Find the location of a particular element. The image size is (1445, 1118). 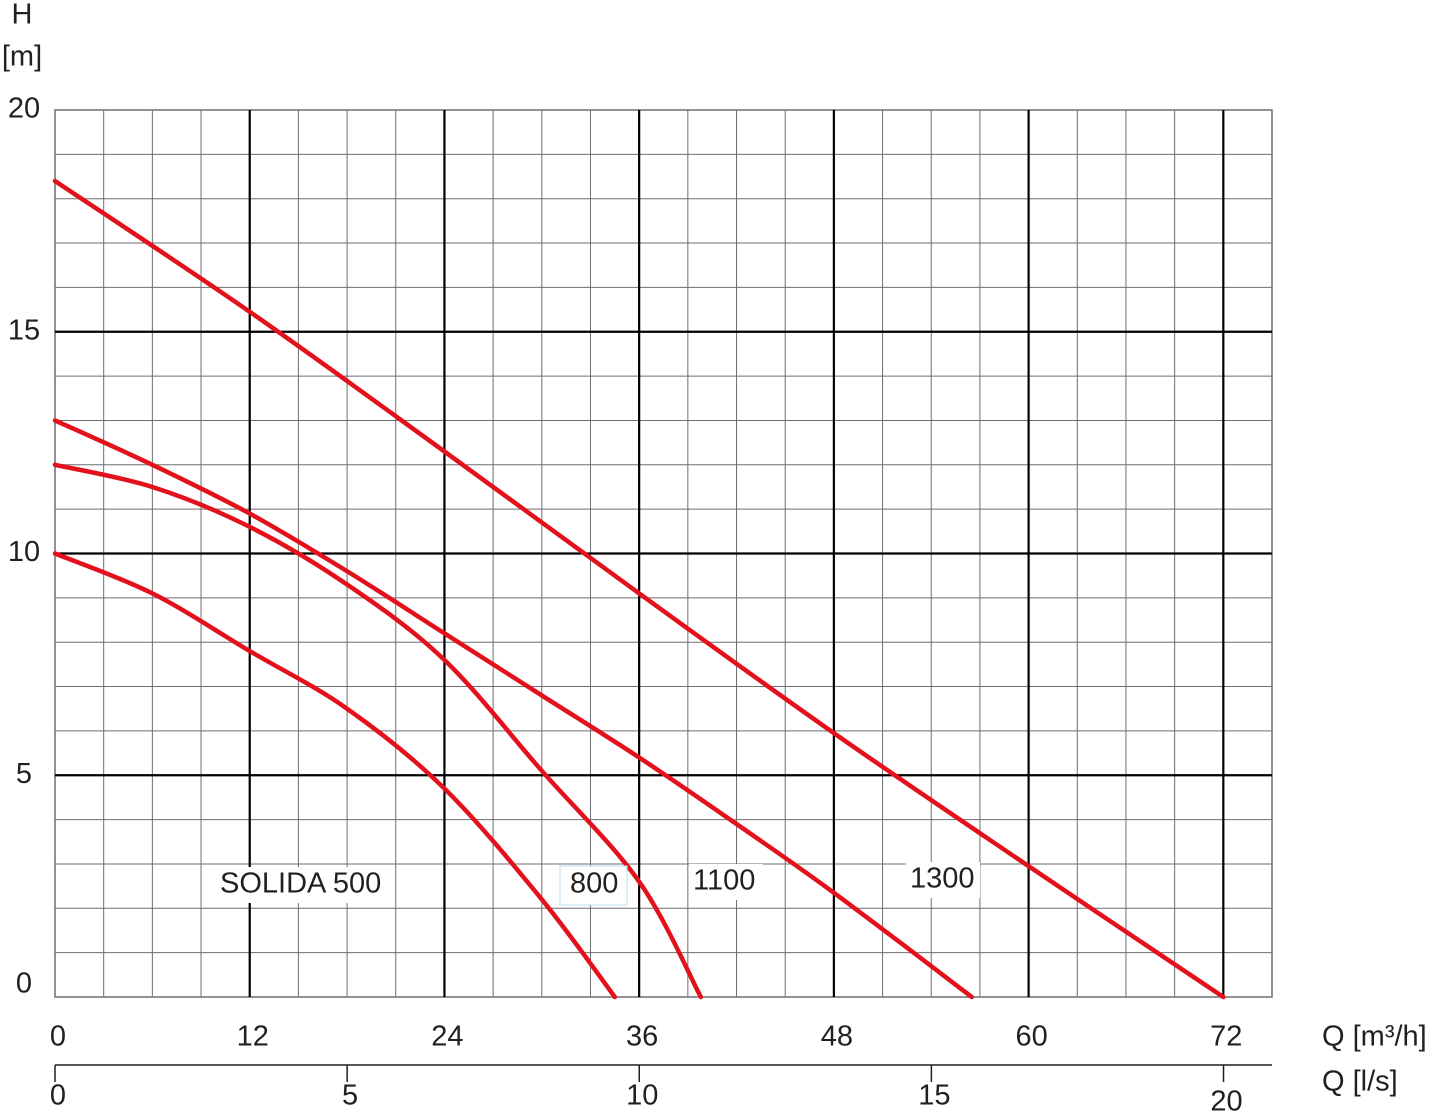

x-tick-label: 48 is located at coordinates (837, 1037).